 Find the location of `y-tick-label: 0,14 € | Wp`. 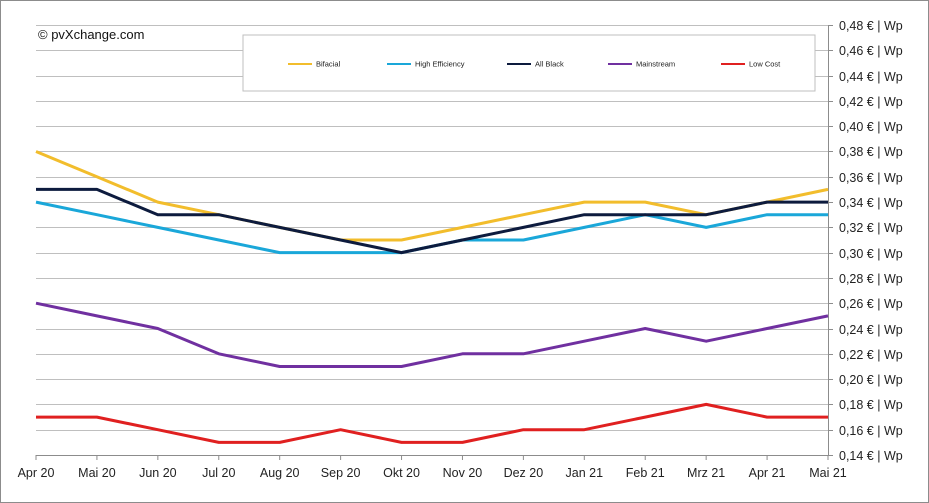

y-tick-label: 0,14 € | Wp is located at coordinates (871, 456).